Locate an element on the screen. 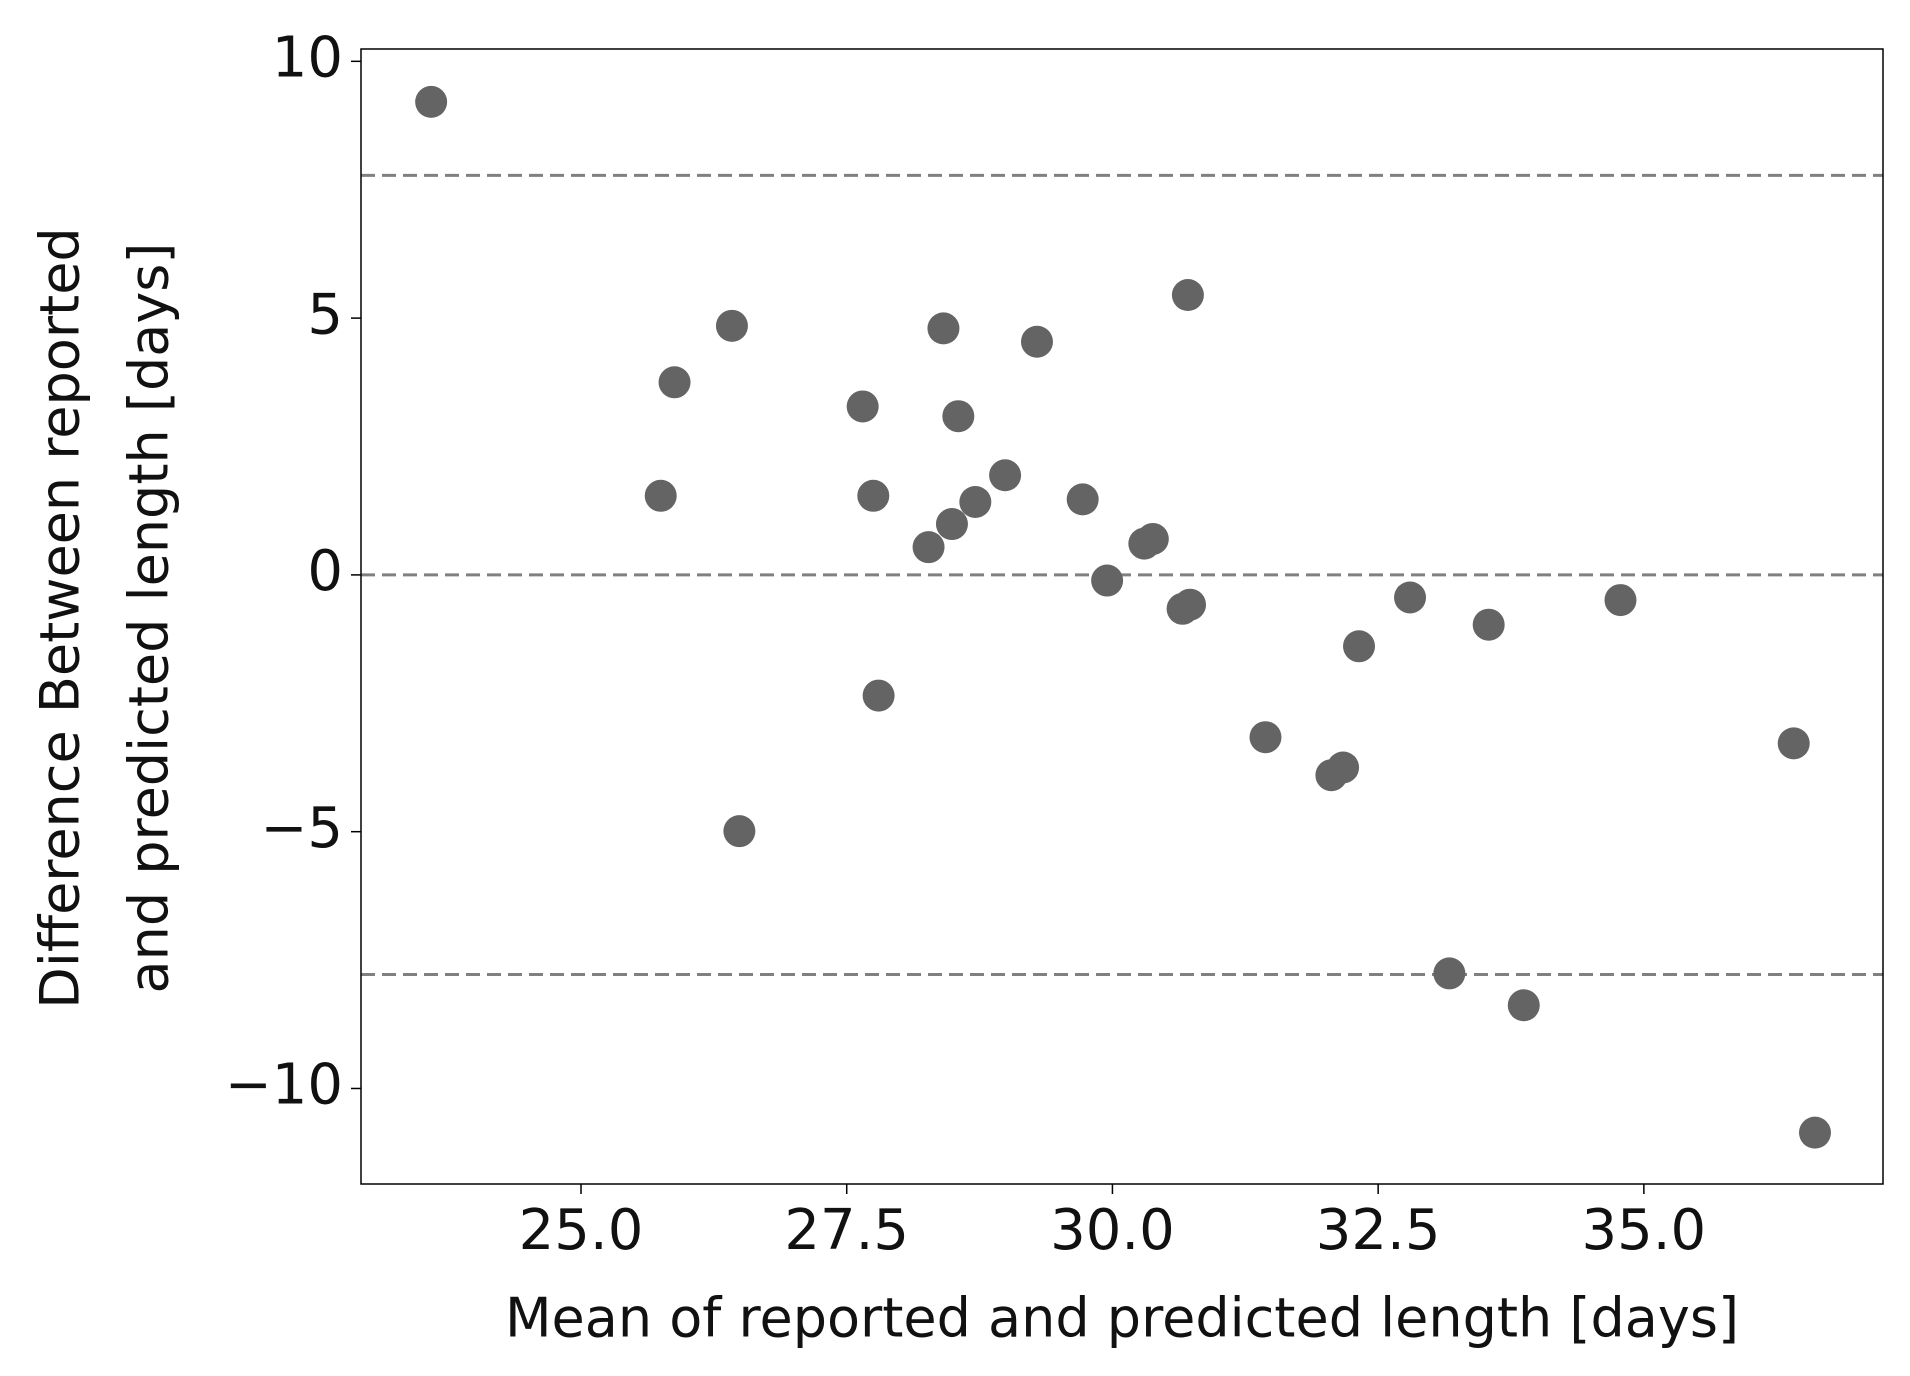  y-tick-label: 5 is located at coordinates (325, 314).